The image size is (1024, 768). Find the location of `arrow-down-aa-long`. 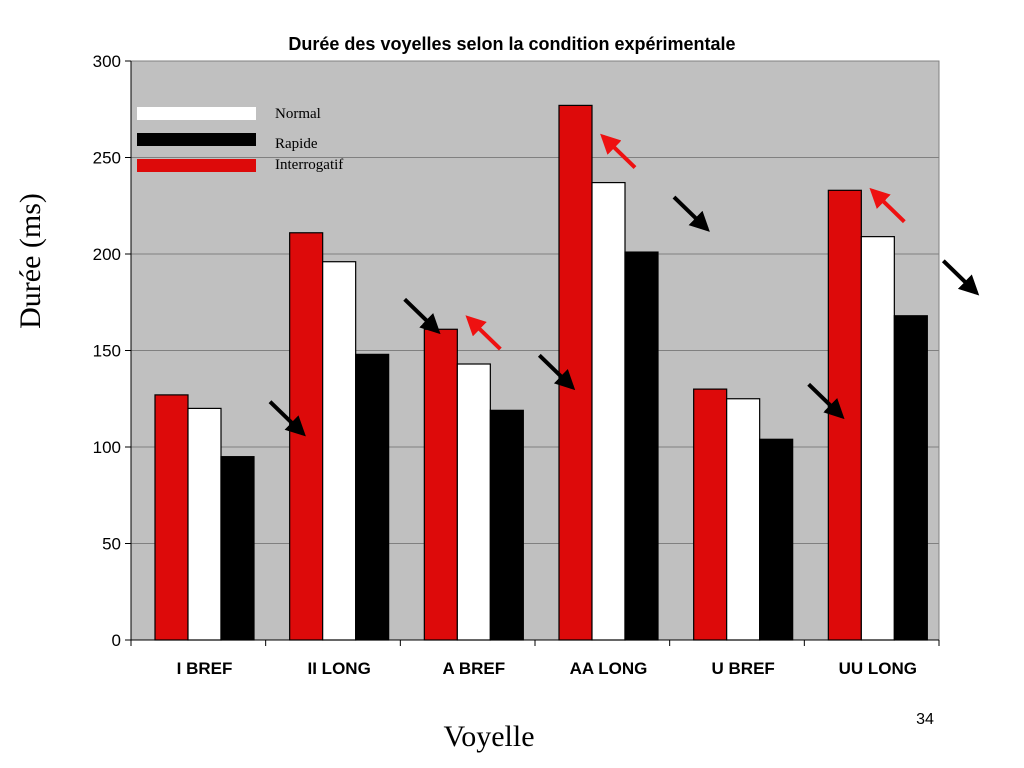

arrow-down-aa-long is located at coordinates (691, 213).